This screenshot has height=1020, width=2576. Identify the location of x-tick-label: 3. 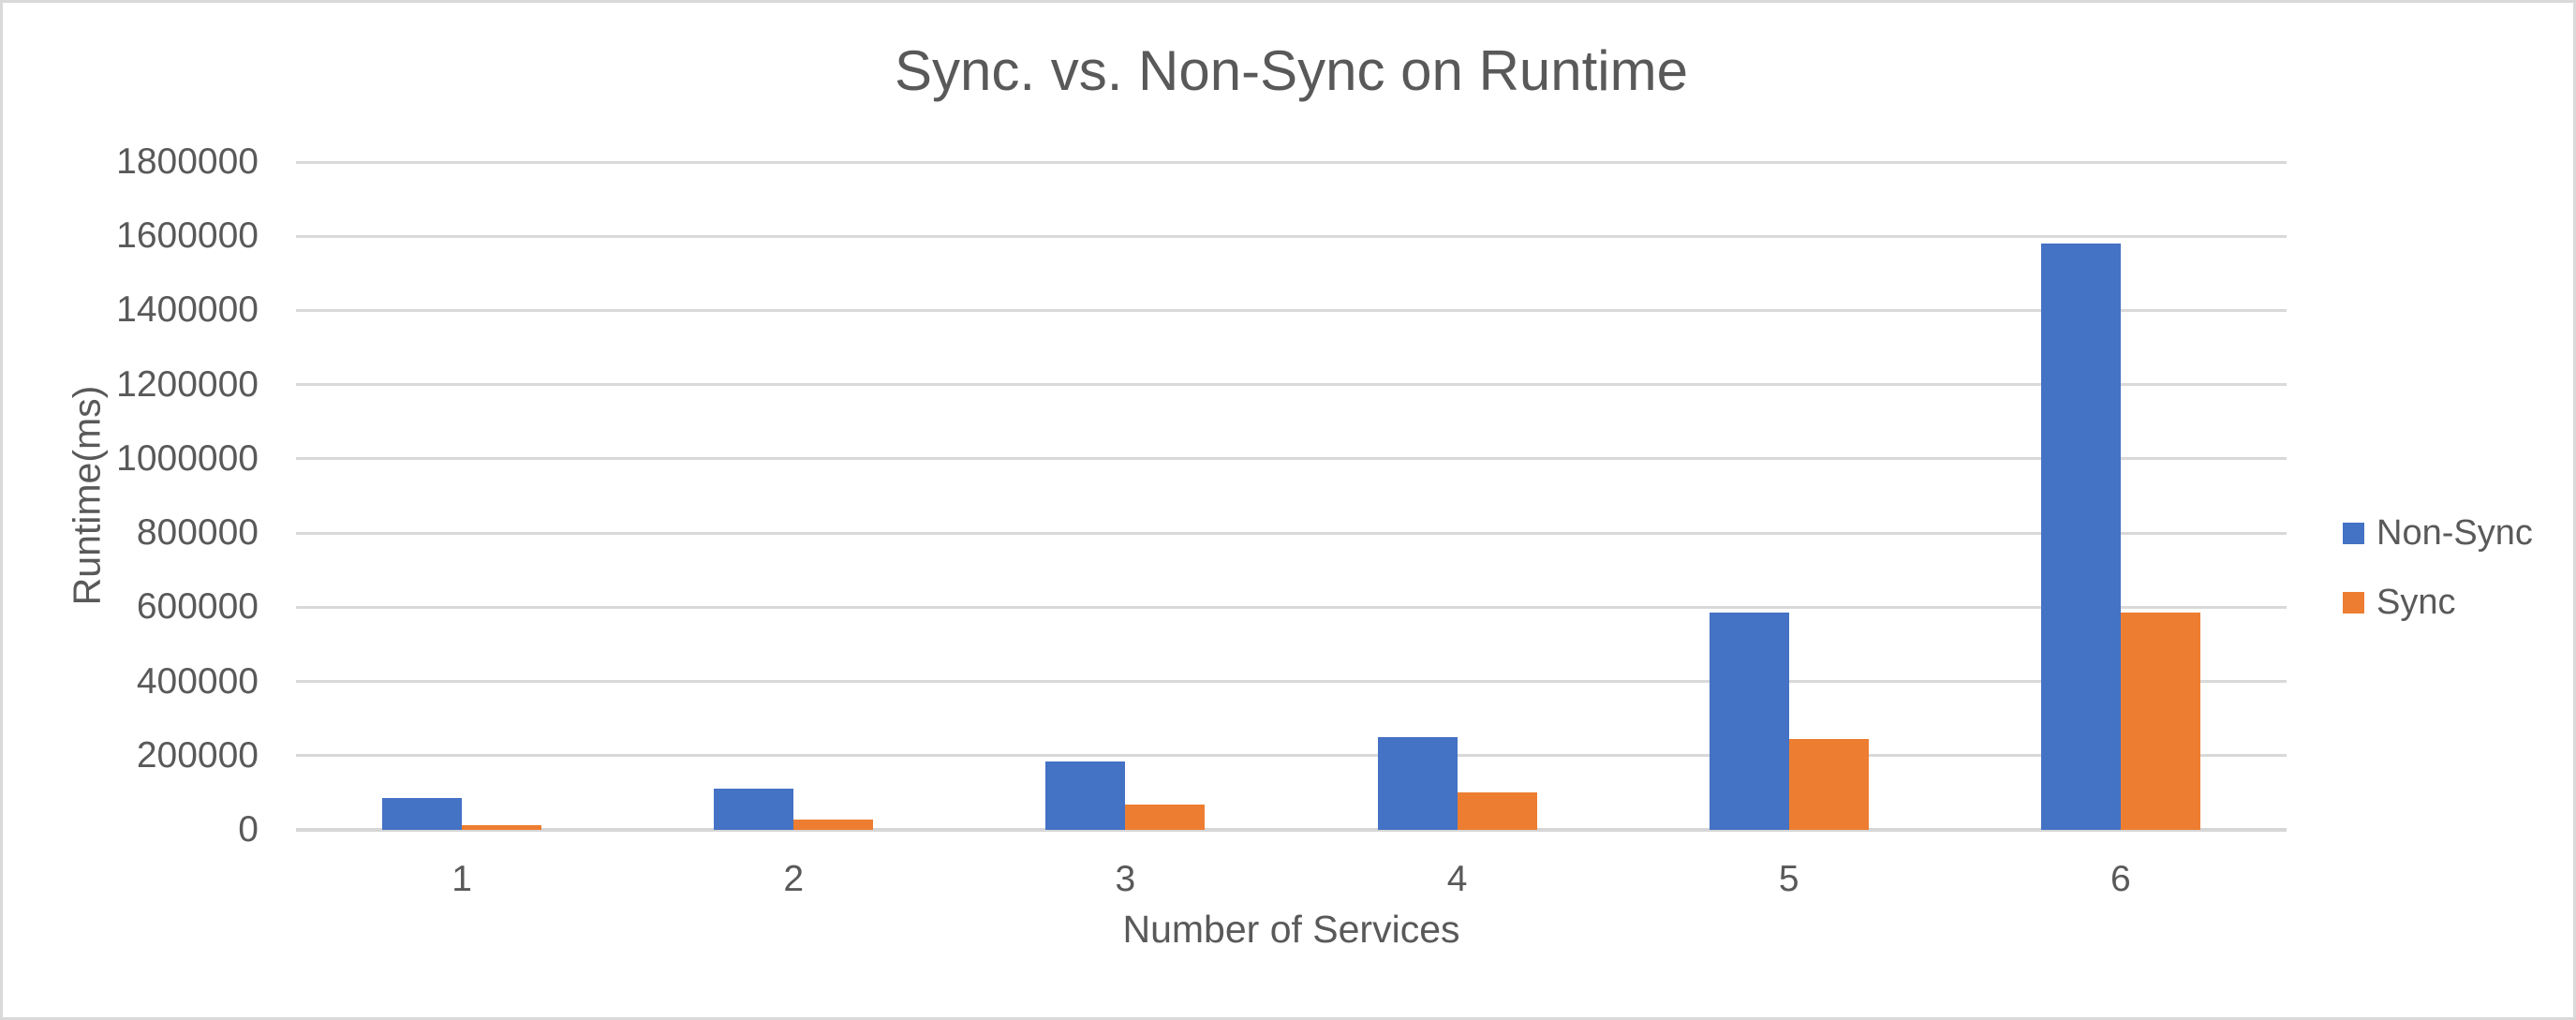
(1125, 879).